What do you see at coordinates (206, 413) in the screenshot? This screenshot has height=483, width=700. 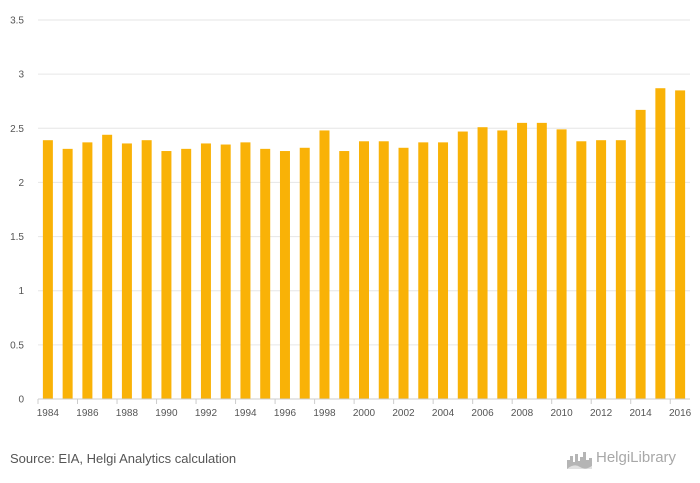 I see `x-tick-label: 1992` at bounding box center [206, 413].